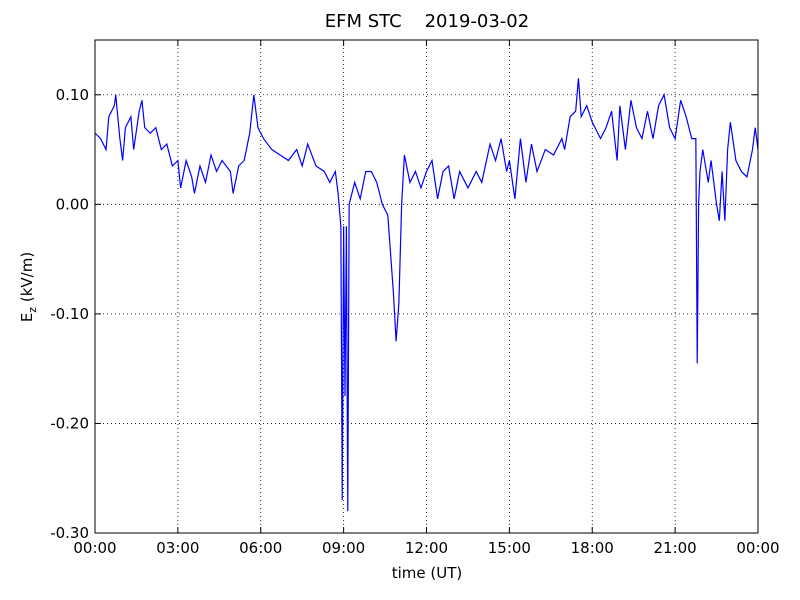 The width and height of the screenshot is (800, 600). I want to click on y-label-unit: (kV/m), so click(27, 279).